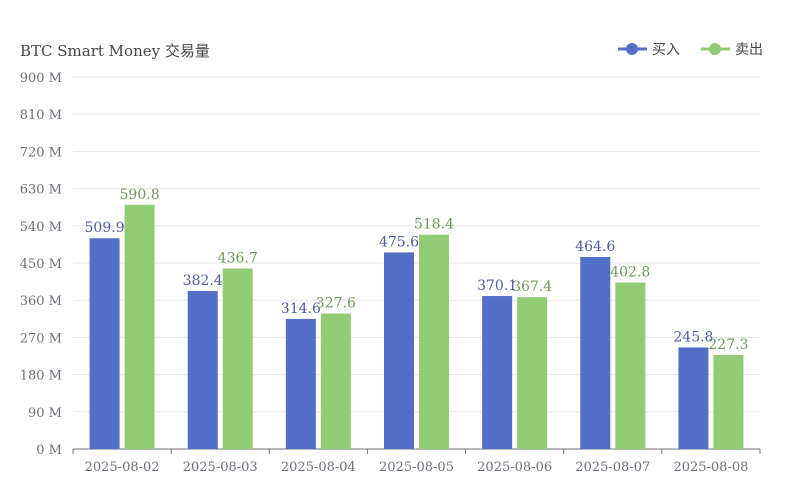 The width and height of the screenshot is (800, 500). Describe the element at coordinates (693, 337) in the screenshot. I see `data-label: 245.8` at that location.